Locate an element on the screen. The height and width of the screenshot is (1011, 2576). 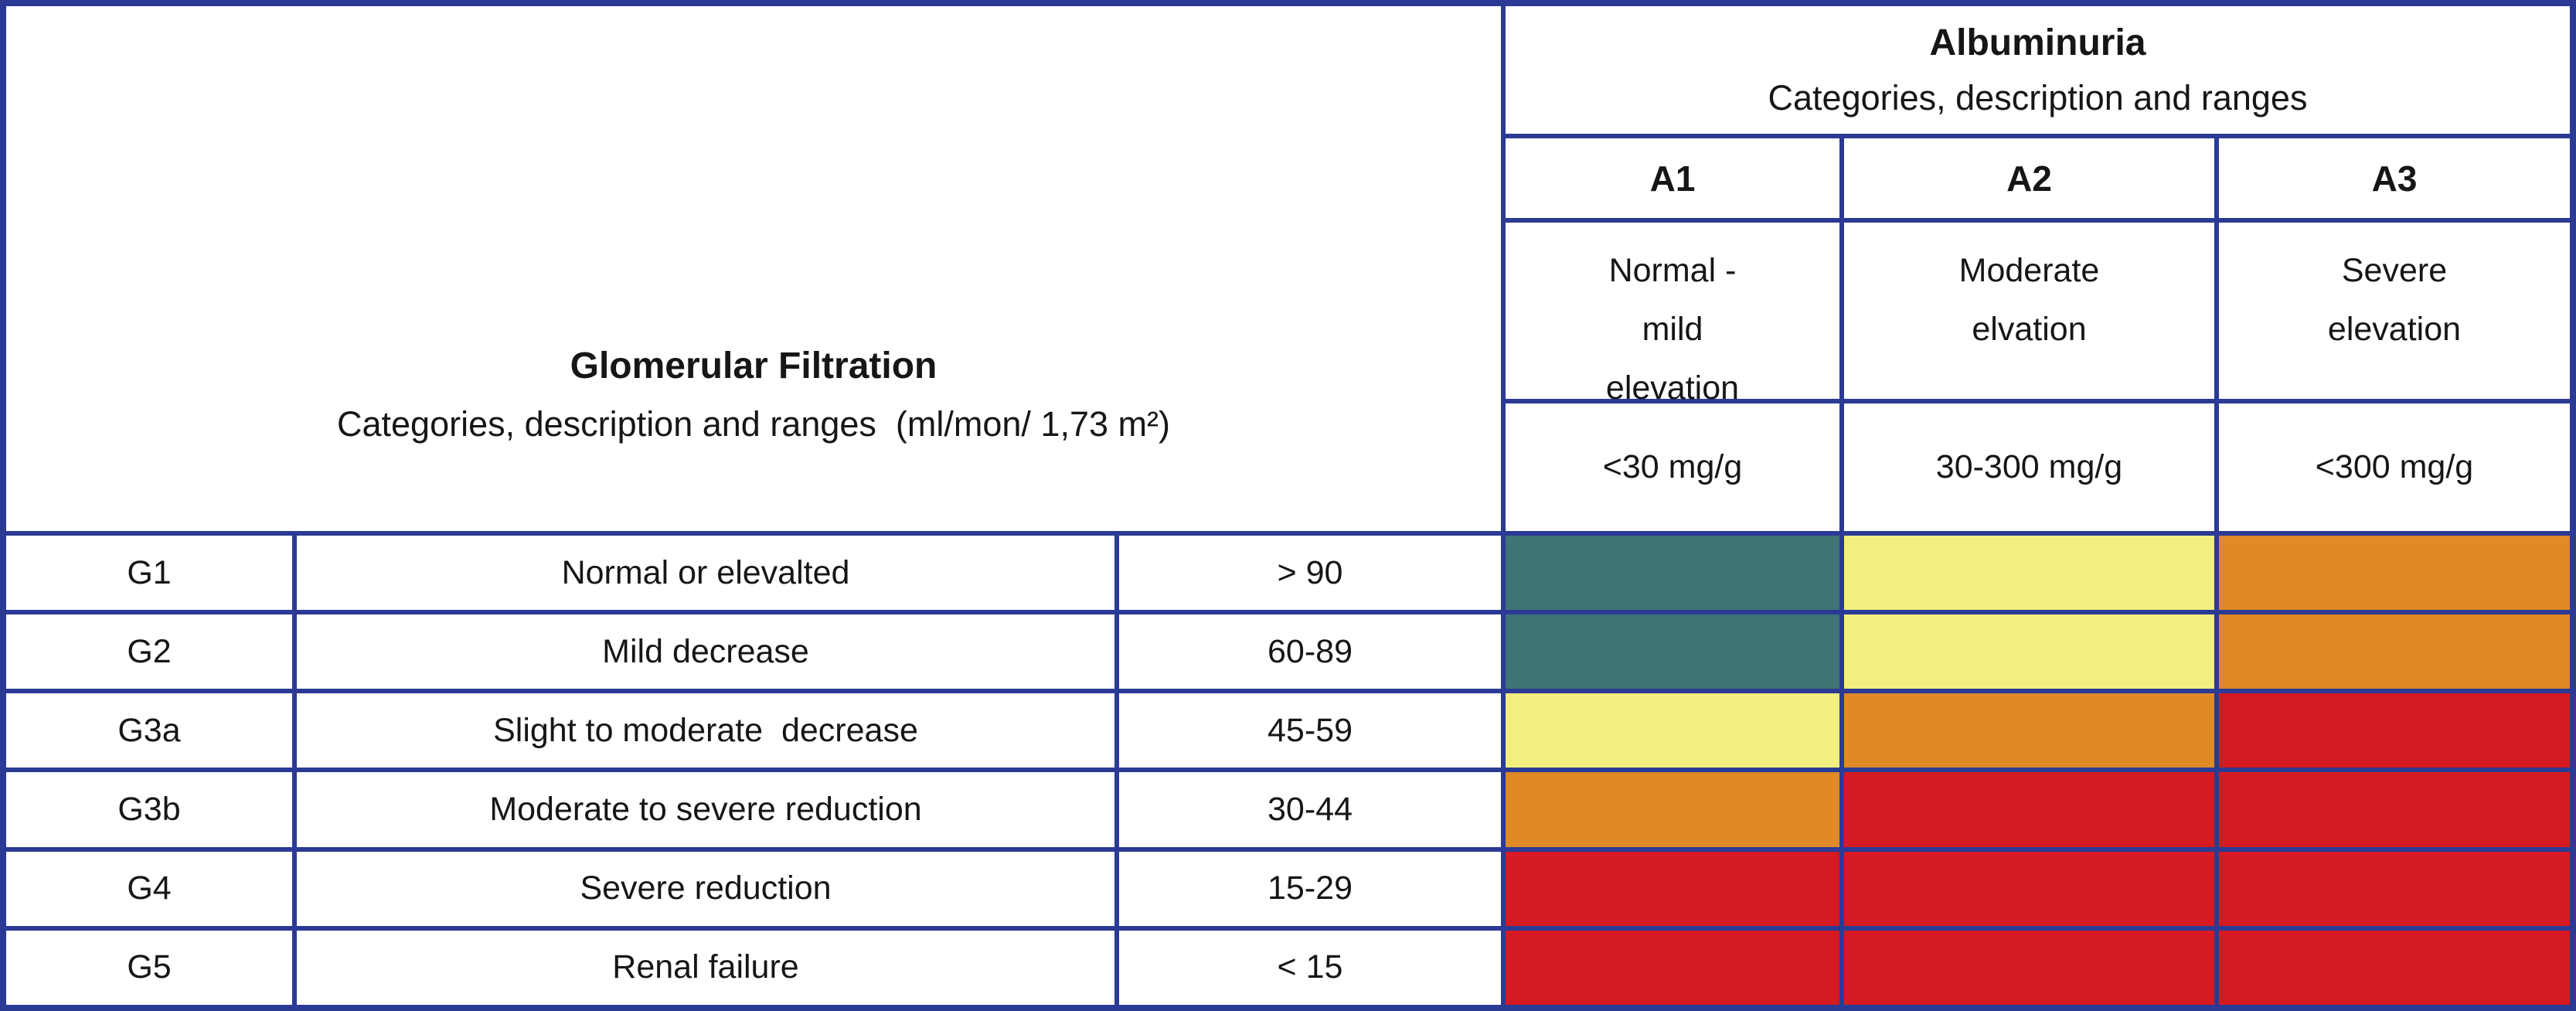
risk-cell-g1-a1 is located at coordinates (1672, 573).